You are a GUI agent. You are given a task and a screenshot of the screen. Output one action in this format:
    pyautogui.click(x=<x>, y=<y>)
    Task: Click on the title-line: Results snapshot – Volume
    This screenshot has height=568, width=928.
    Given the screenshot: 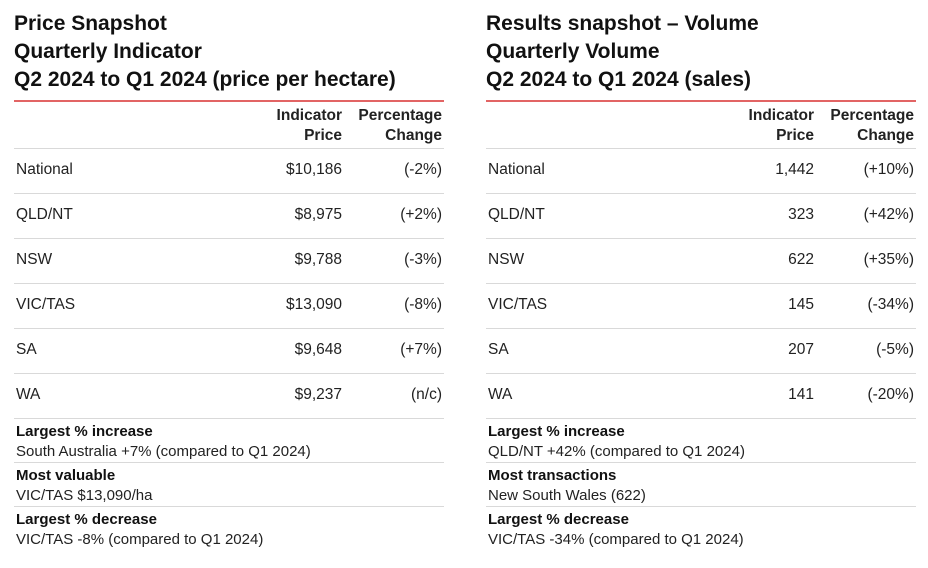 What is the action you would take?
    pyautogui.click(x=622, y=23)
    